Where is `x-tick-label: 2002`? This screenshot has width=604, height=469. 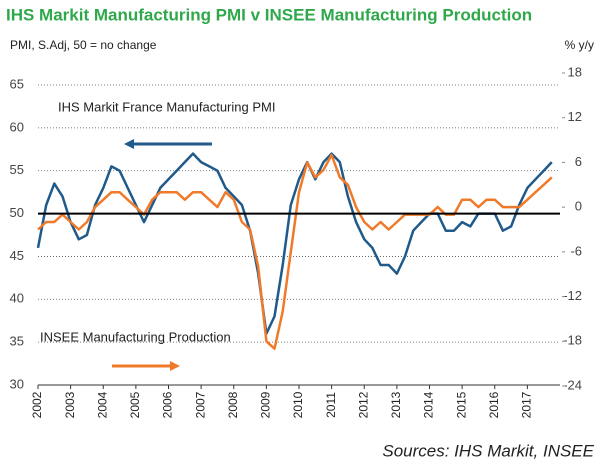 x-tick-label: 2002 is located at coordinates (37, 404).